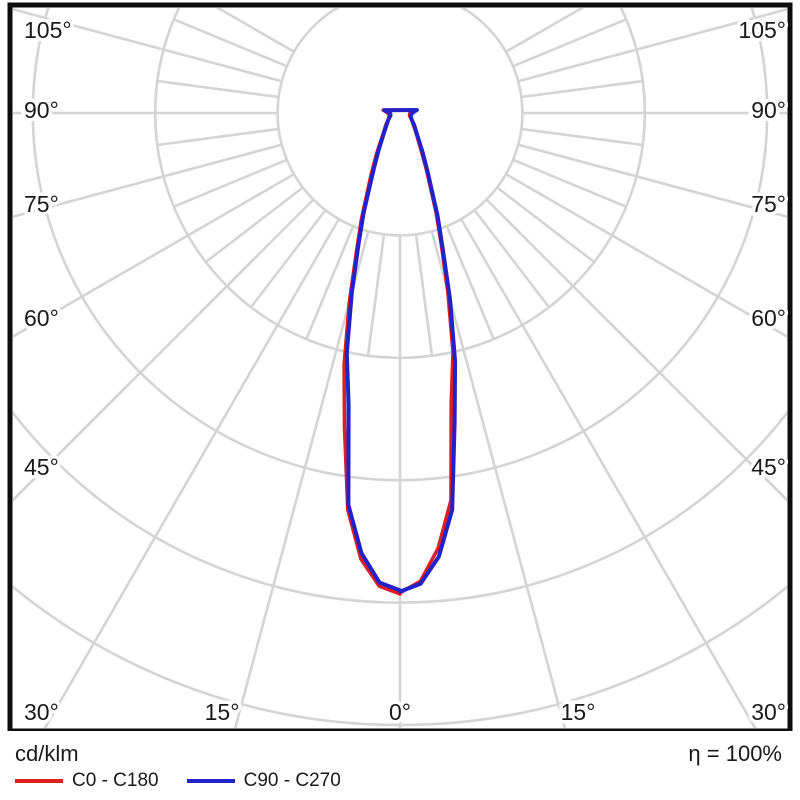 The image size is (800, 800). What do you see at coordinates (39, 781) in the screenshot?
I see `legend-line-c0-c180` at bounding box center [39, 781].